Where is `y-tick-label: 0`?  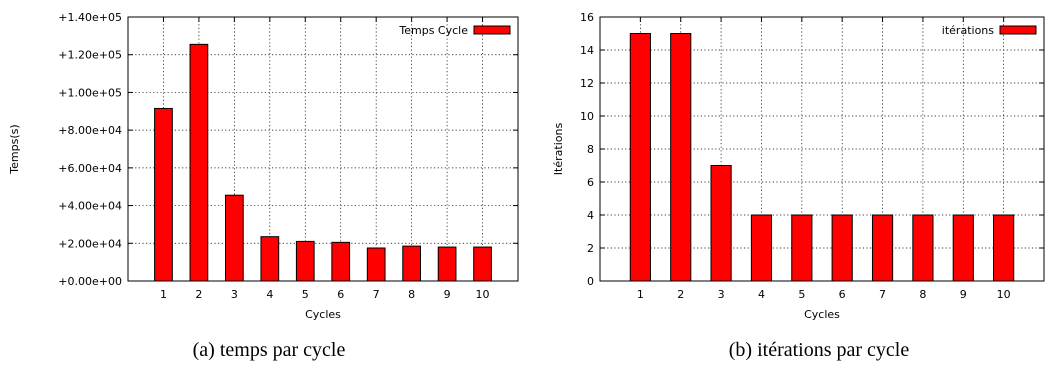 y-tick-label: 0 is located at coordinates (590, 281).